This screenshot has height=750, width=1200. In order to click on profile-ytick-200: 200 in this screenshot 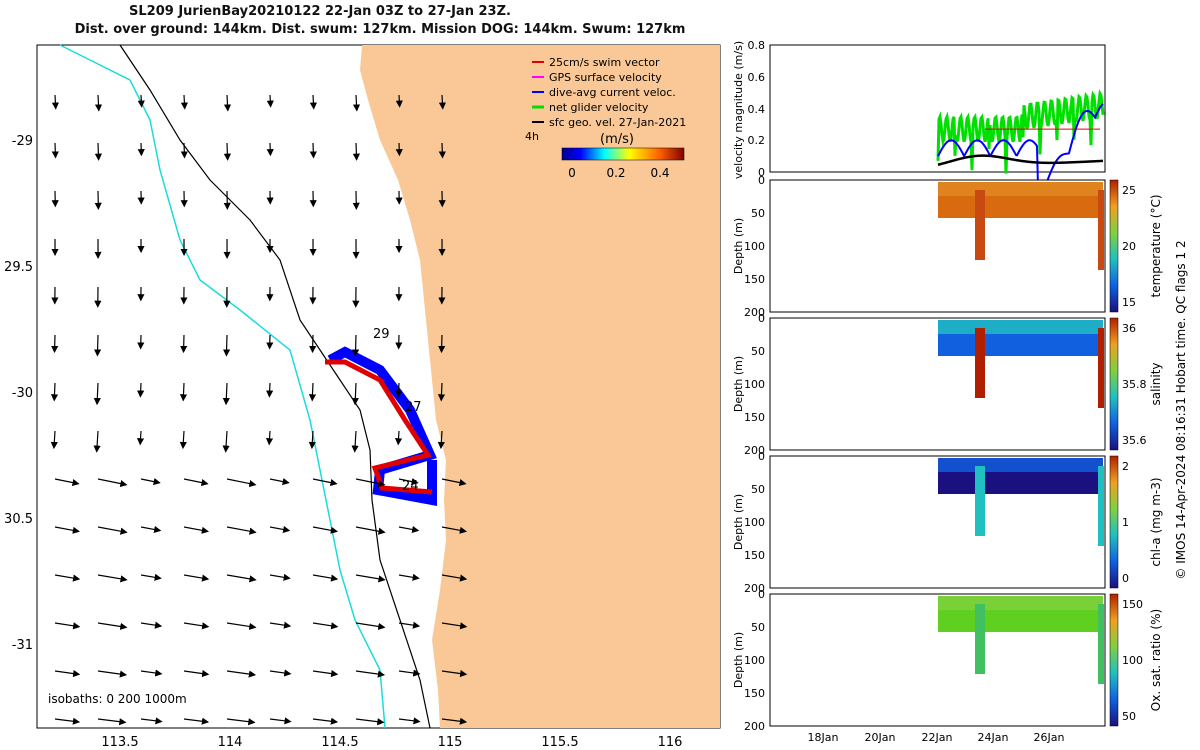, I will do `click(754, 450)`.